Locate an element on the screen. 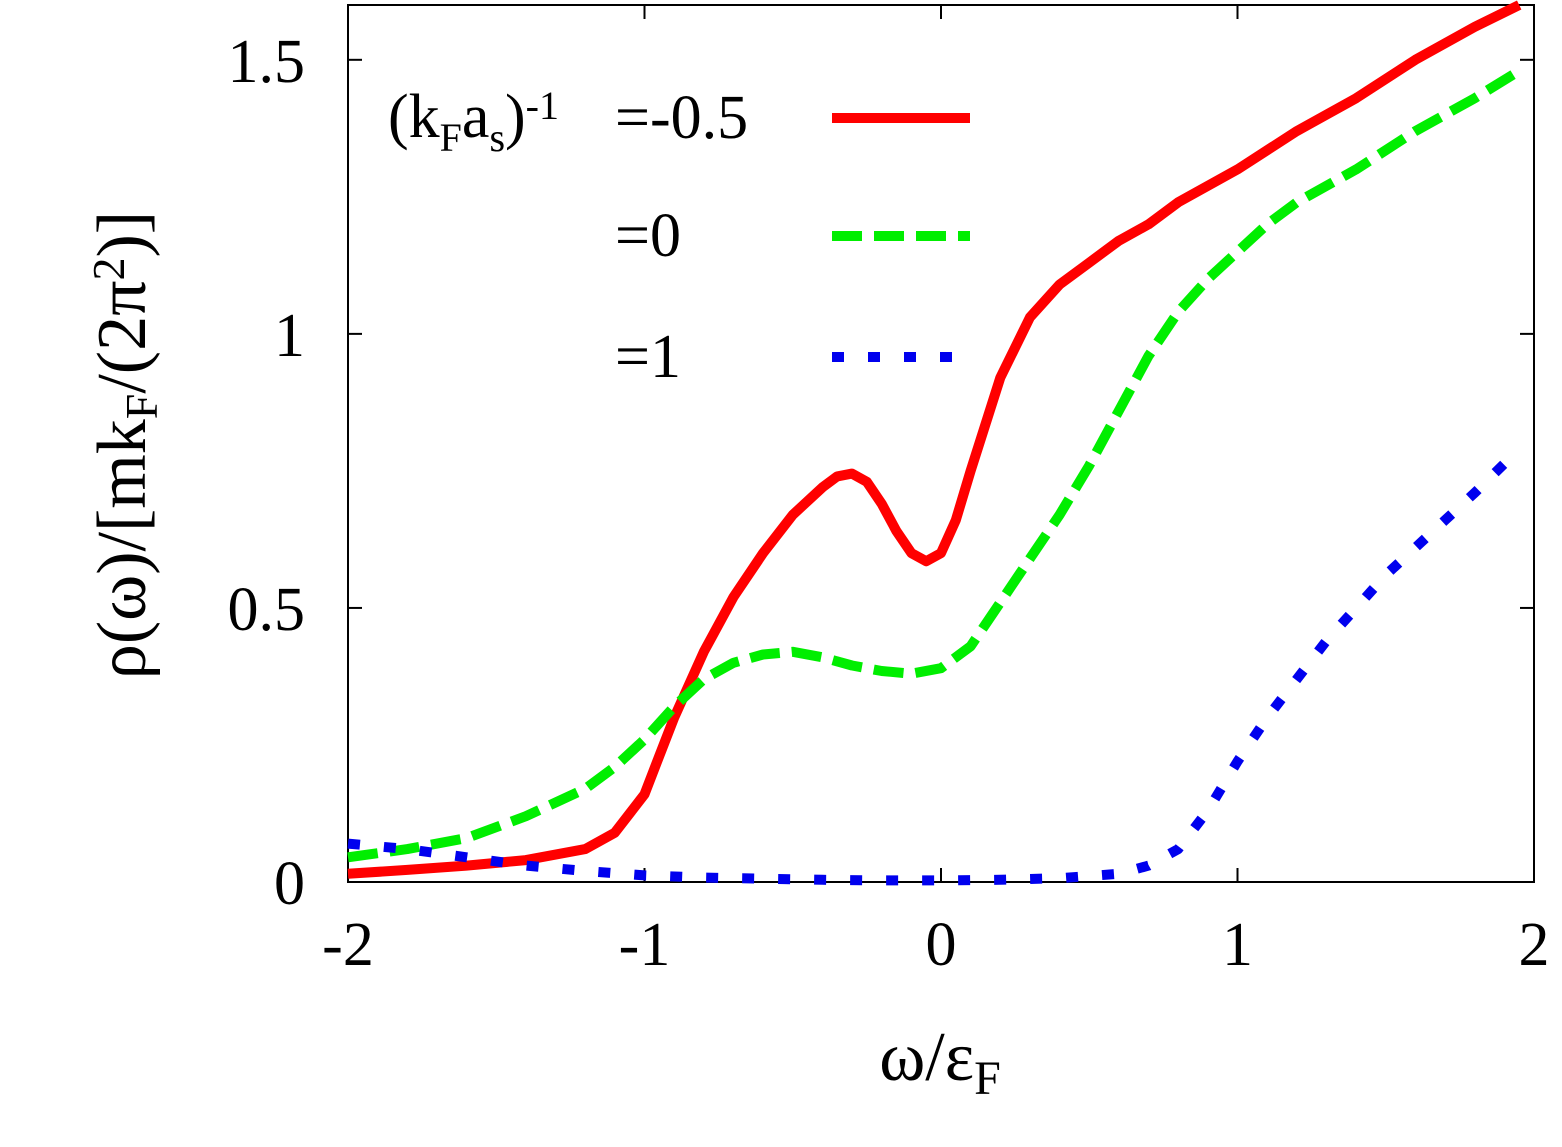 Image resolution: width=1562 pixels, height=1147 pixels. x-tick-label-4: 2 is located at coordinates (1534, 945).